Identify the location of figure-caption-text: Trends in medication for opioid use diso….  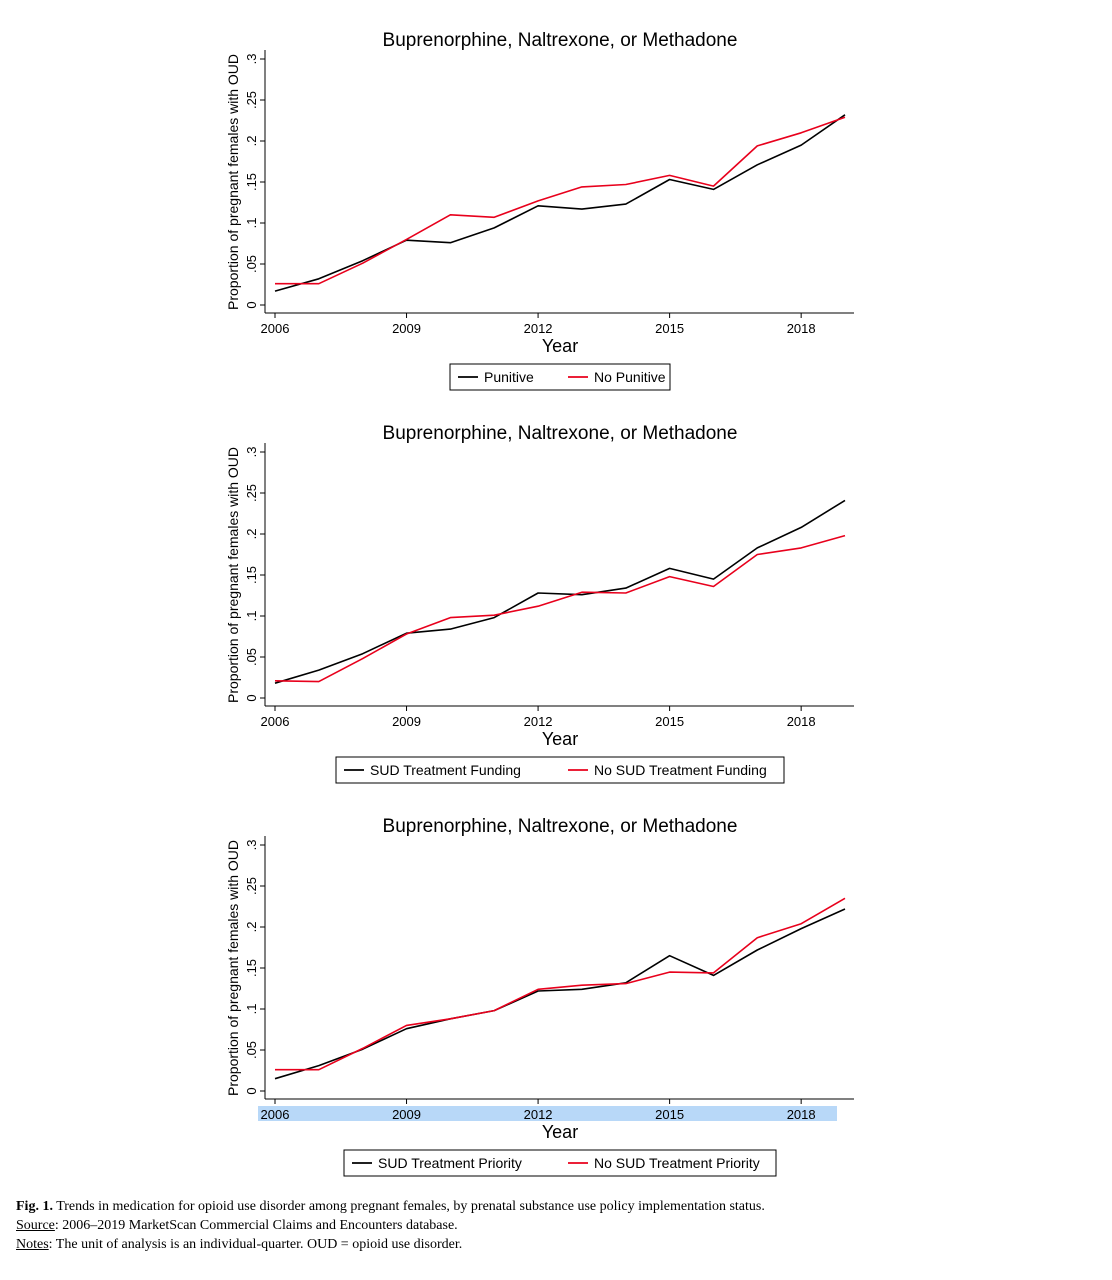
(410, 1206).